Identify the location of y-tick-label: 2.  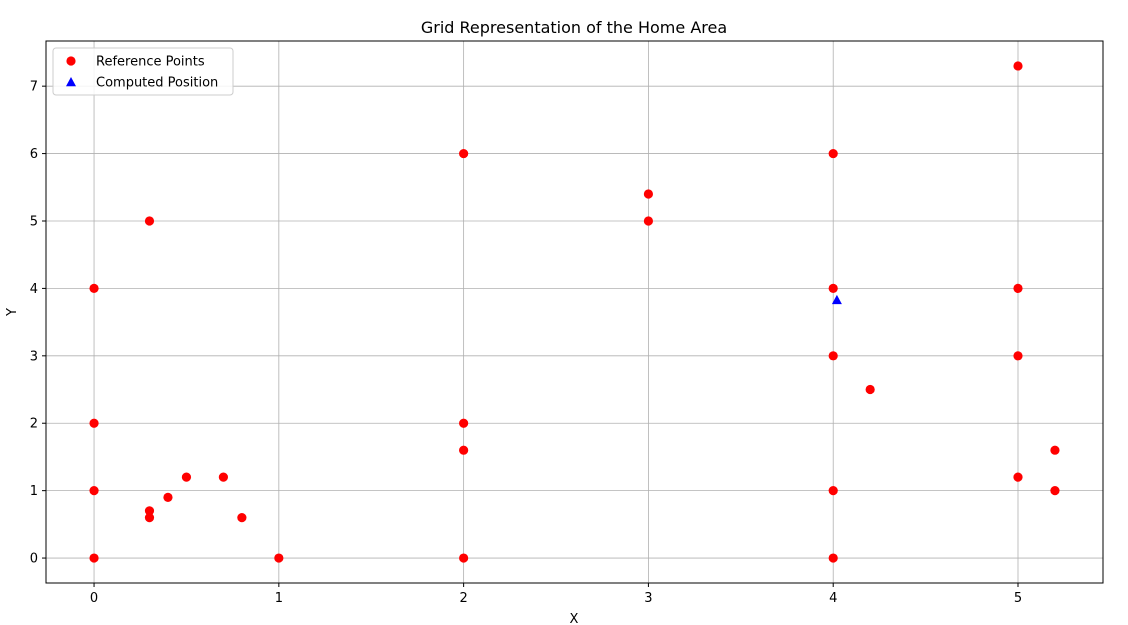
(34, 424).